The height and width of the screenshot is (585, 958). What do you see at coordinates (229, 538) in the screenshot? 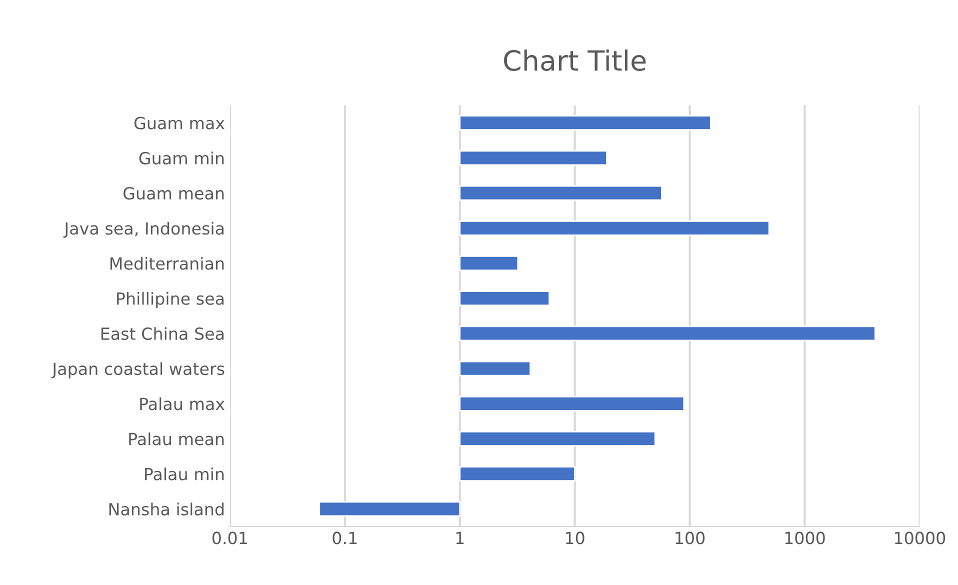
I see `x-tick-label: 0.01` at bounding box center [229, 538].